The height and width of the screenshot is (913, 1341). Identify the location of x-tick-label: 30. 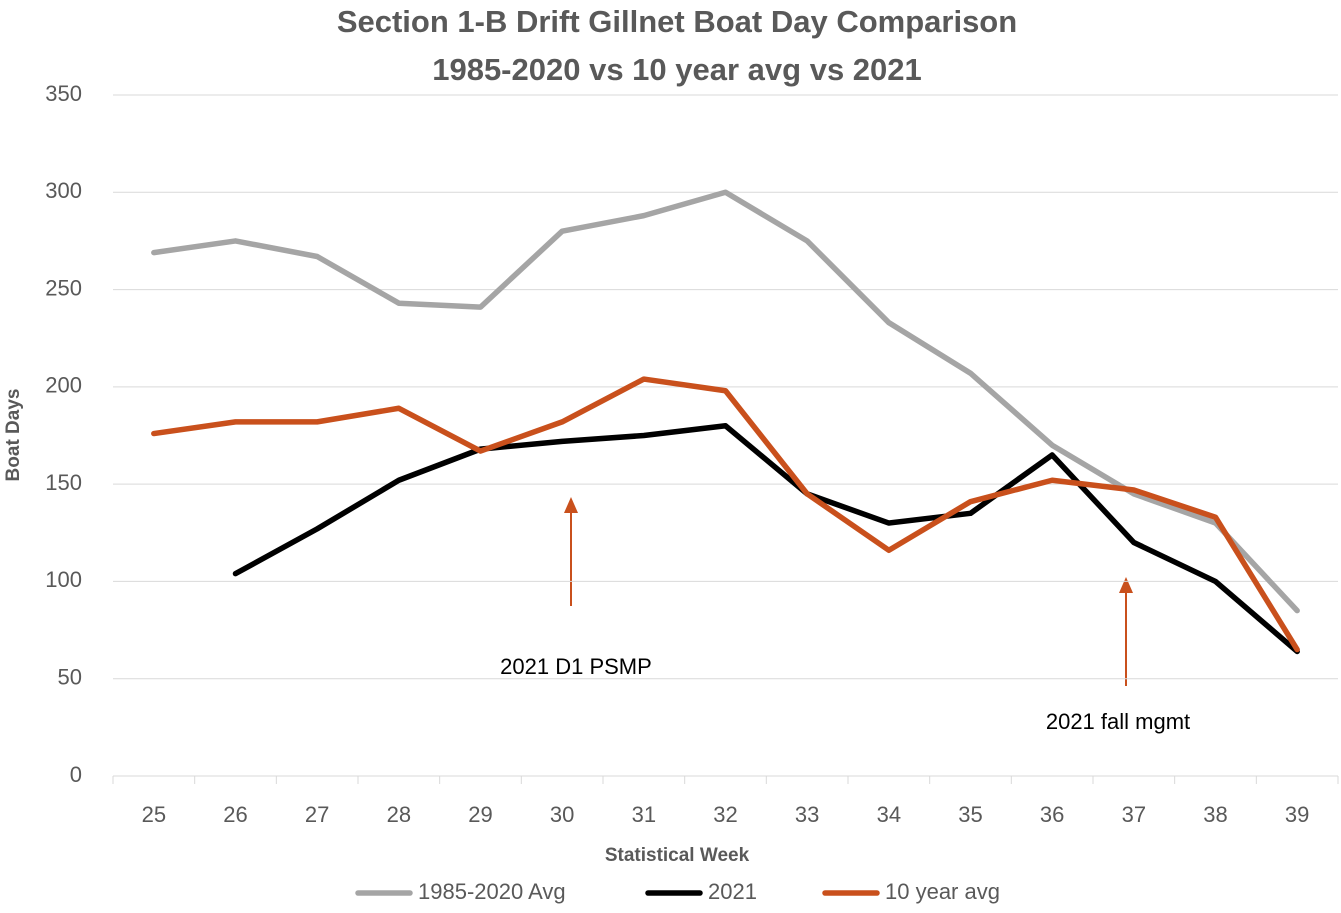
(562, 814).